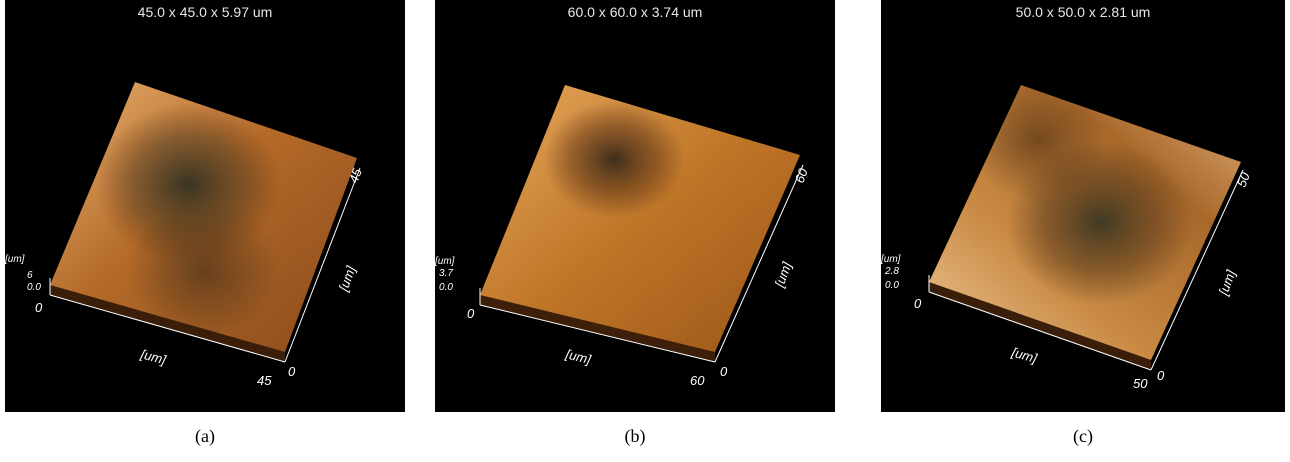 The image size is (1290, 462). Describe the element at coordinates (1040, 326) in the screenshot. I see `surface-side-c` at that location.